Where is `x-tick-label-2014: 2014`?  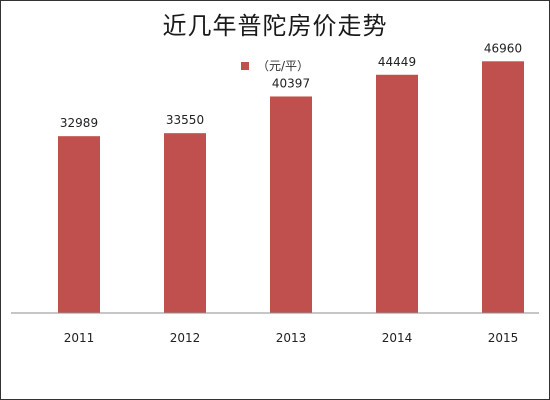 x-tick-label-2014: 2014 is located at coordinates (397, 338).